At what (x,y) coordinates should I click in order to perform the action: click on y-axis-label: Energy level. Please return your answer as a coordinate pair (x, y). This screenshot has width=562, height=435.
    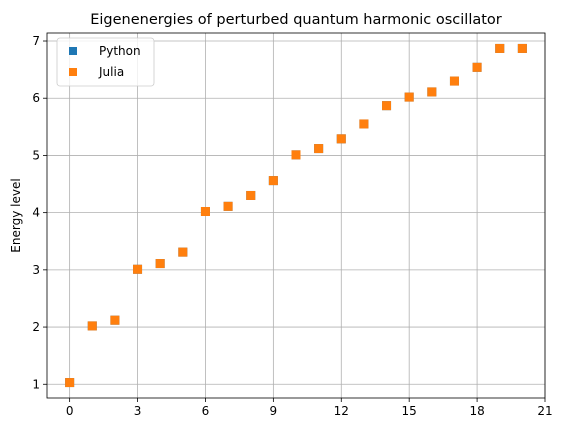
    Looking at the image, I should click on (16, 215).